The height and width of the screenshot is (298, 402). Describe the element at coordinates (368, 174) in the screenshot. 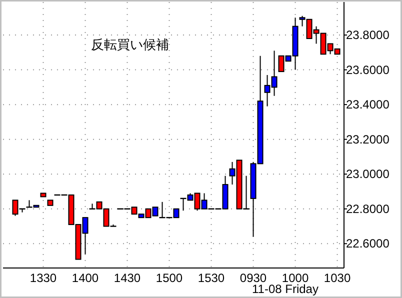

I see `y-tick-label: 23.0000` at that location.